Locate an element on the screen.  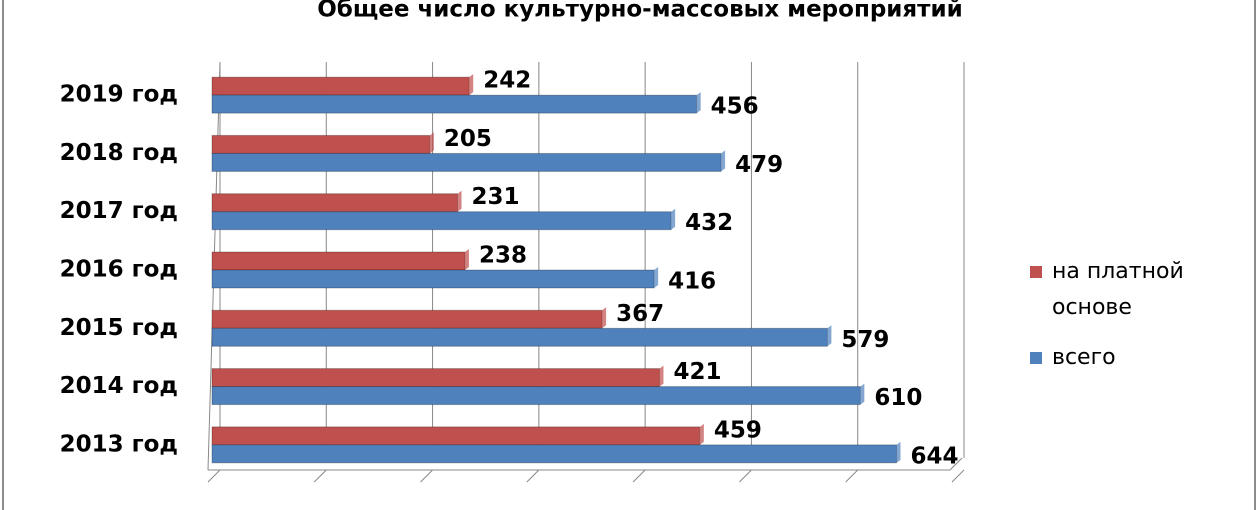
value-label: 205 is located at coordinates (468, 139).